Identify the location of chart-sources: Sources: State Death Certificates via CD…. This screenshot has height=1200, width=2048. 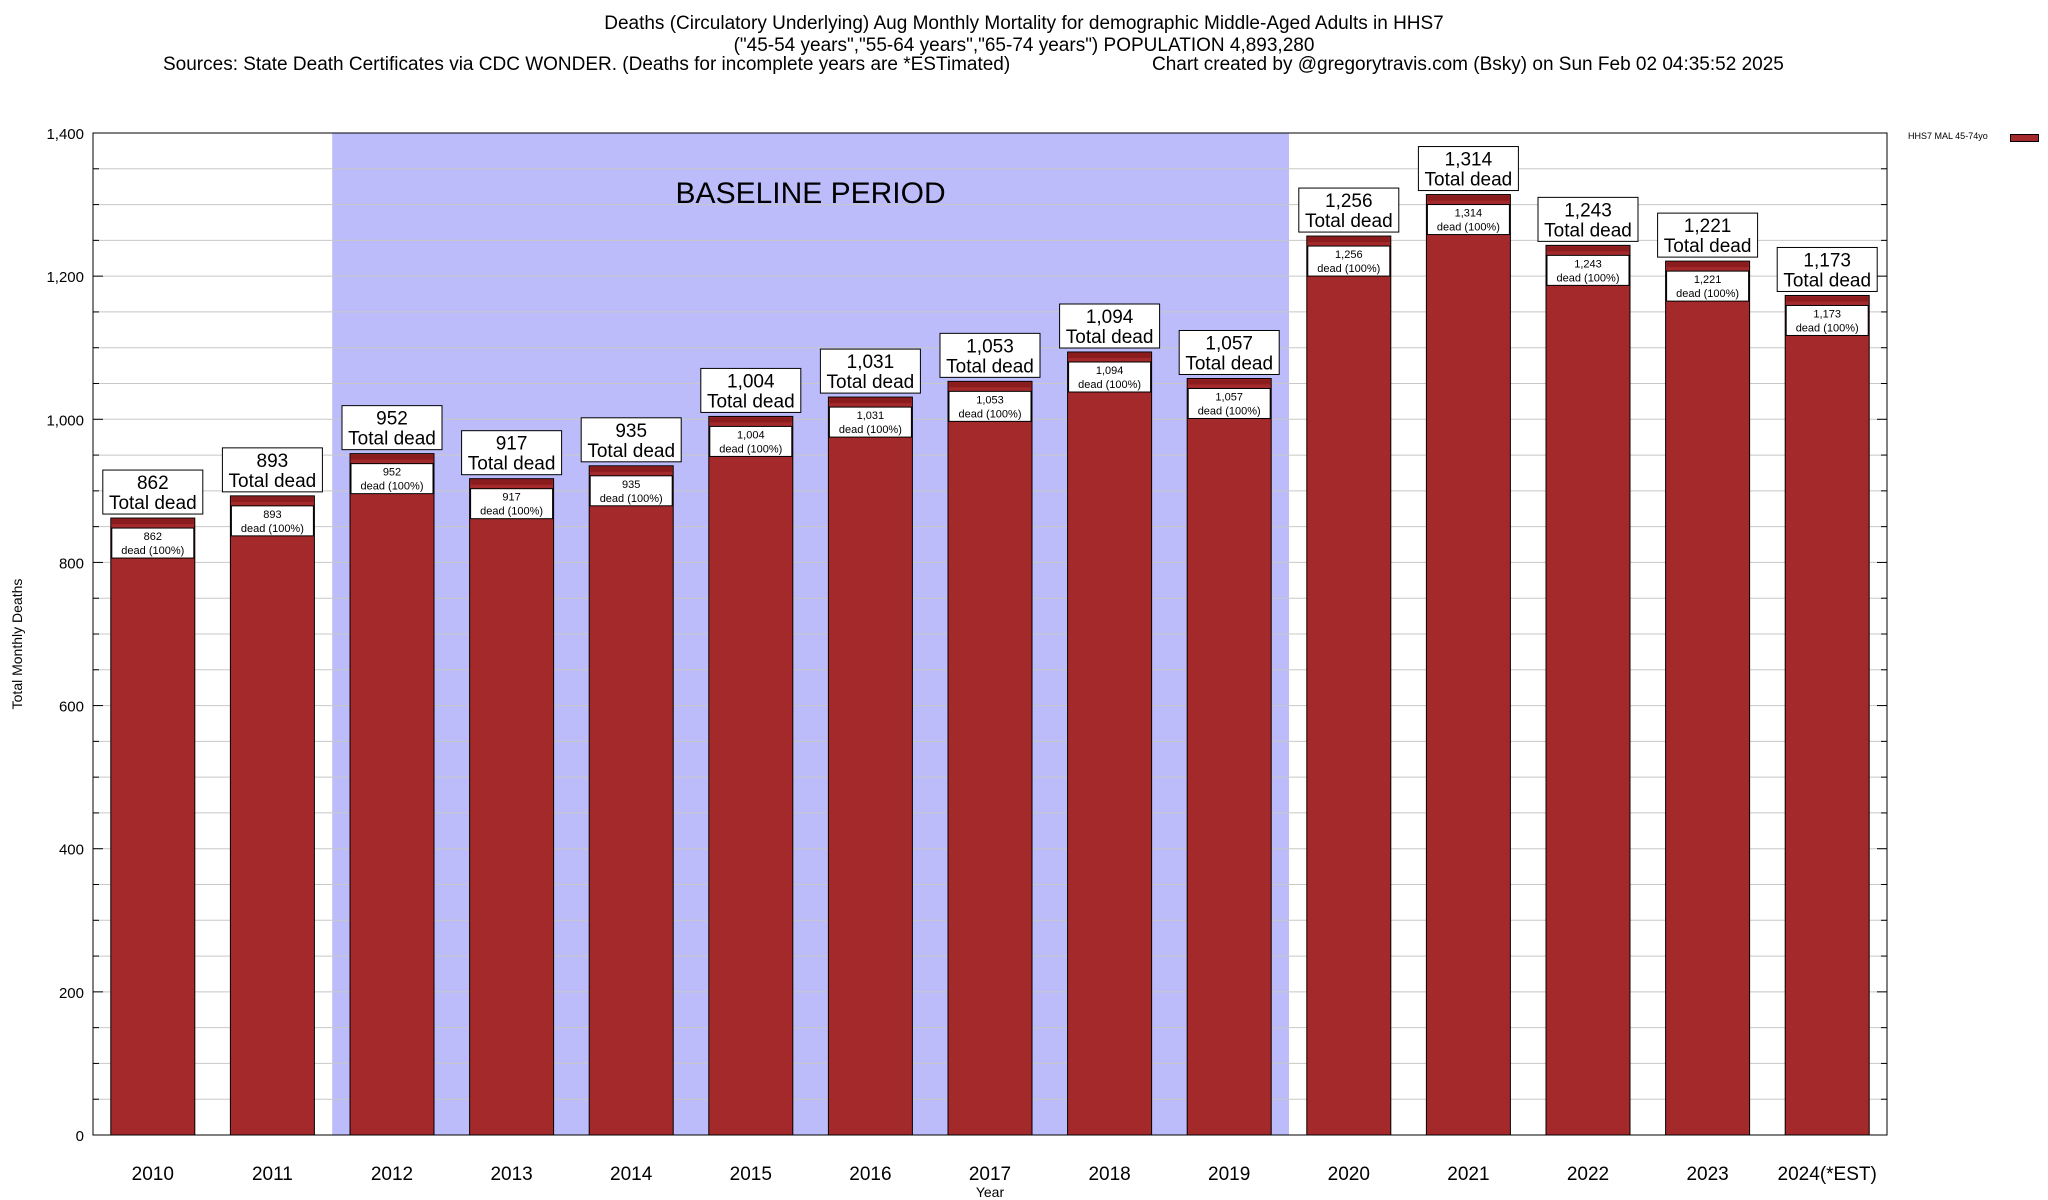
(587, 64).